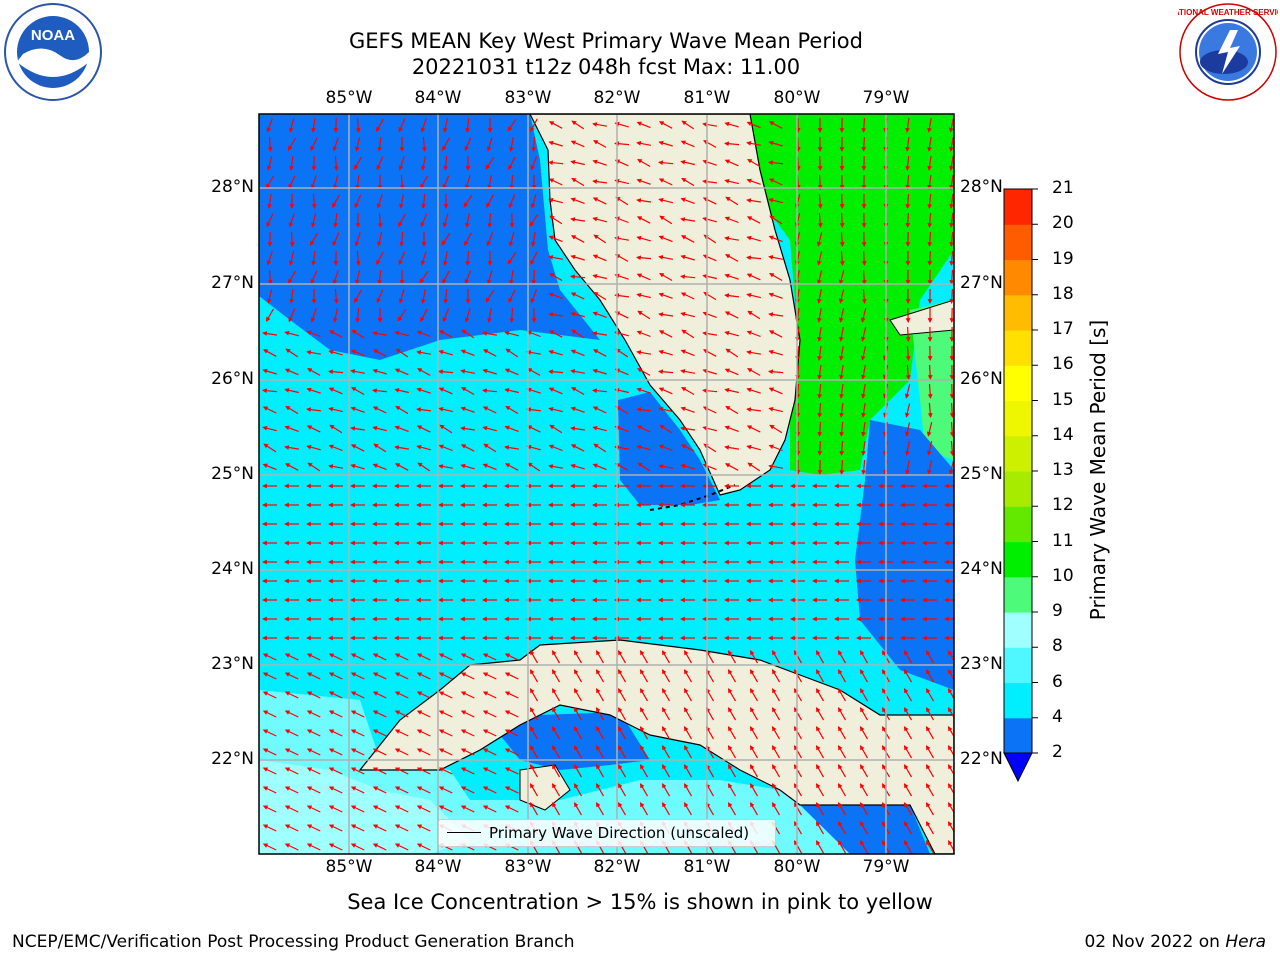 The height and width of the screenshot is (960, 1280). Describe the element at coordinates (921, 317) in the screenshot. I see `bahamas-land` at that location.